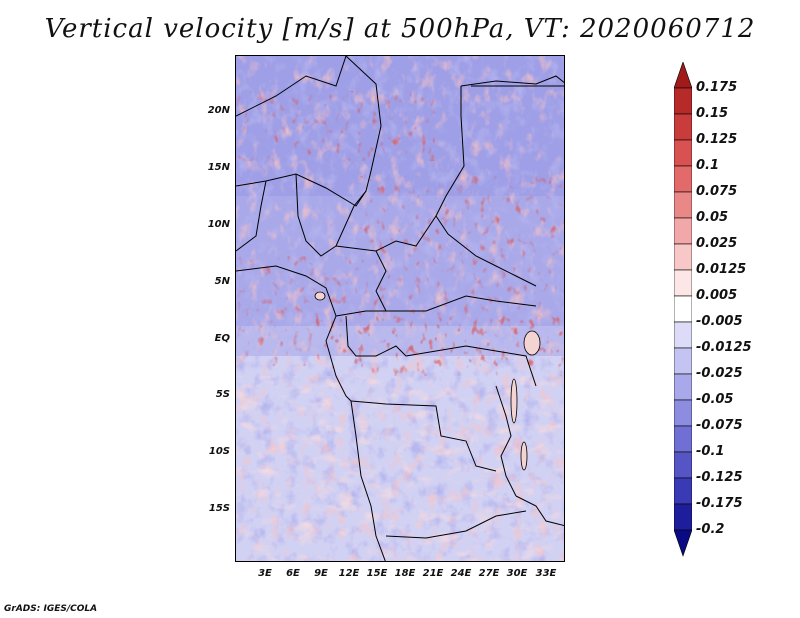 The height and width of the screenshot is (618, 800). I want to click on colorbar-label: -0.1, so click(710, 451).